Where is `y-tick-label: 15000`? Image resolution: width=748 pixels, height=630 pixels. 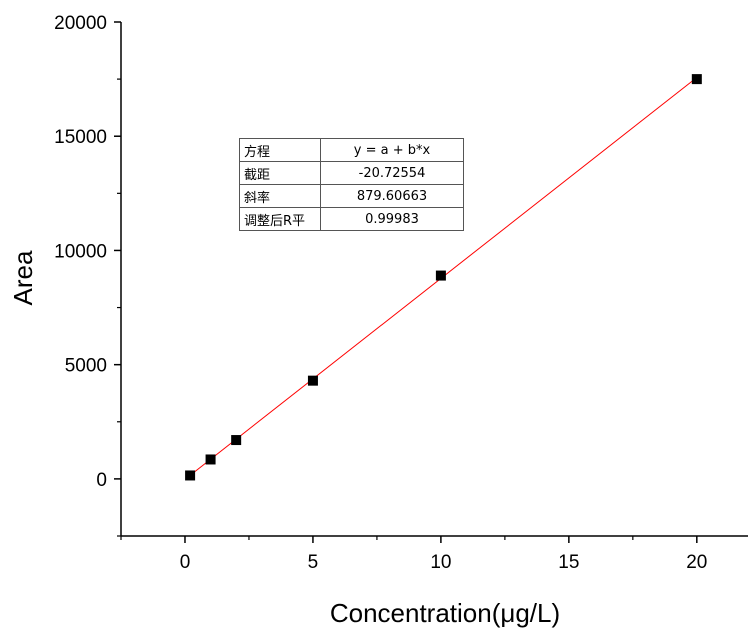
y-tick-label: 15000 is located at coordinates (80, 137).